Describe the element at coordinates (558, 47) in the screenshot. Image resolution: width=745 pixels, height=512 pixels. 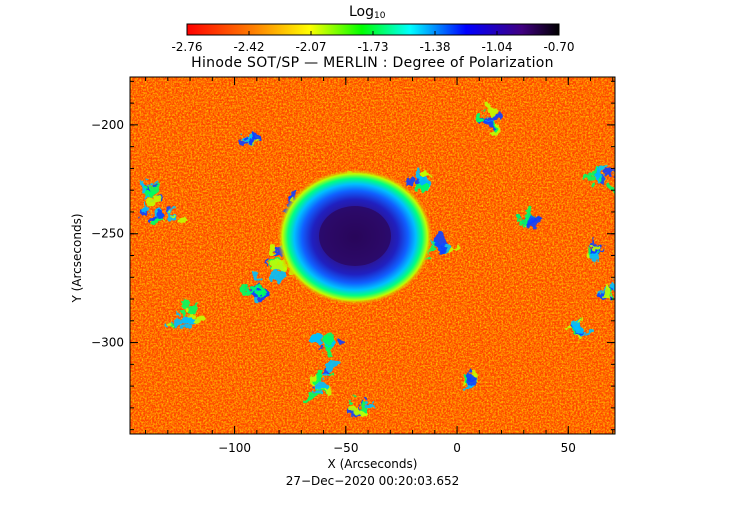
I see `colorbar-tick-label: -0.70` at that location.